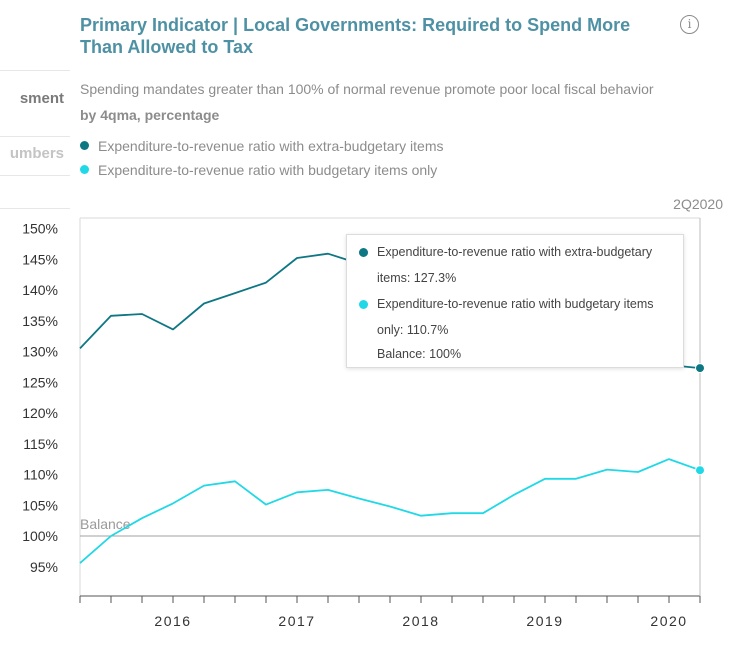  Describe the element at coordinates (420, 621) in the screenshot. I see `x-tick-label: 2018` at that location.